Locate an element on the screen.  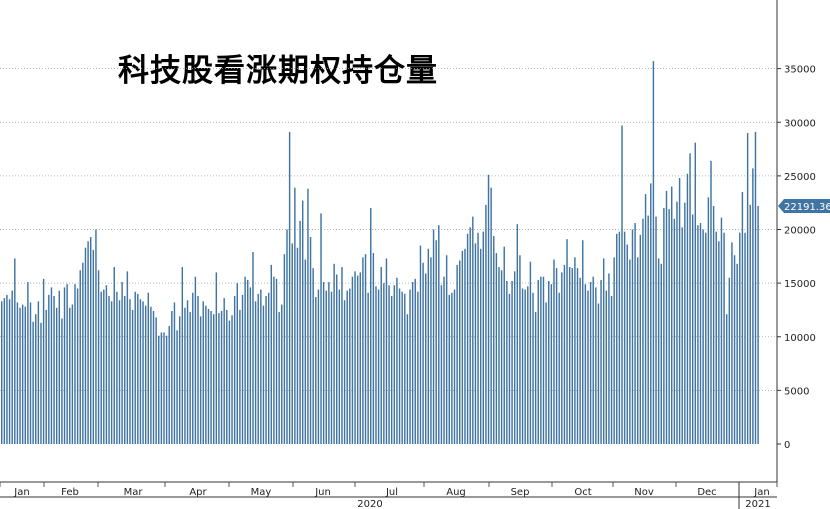
y-tick-label: 10000 is located at coordinates (800, 338).